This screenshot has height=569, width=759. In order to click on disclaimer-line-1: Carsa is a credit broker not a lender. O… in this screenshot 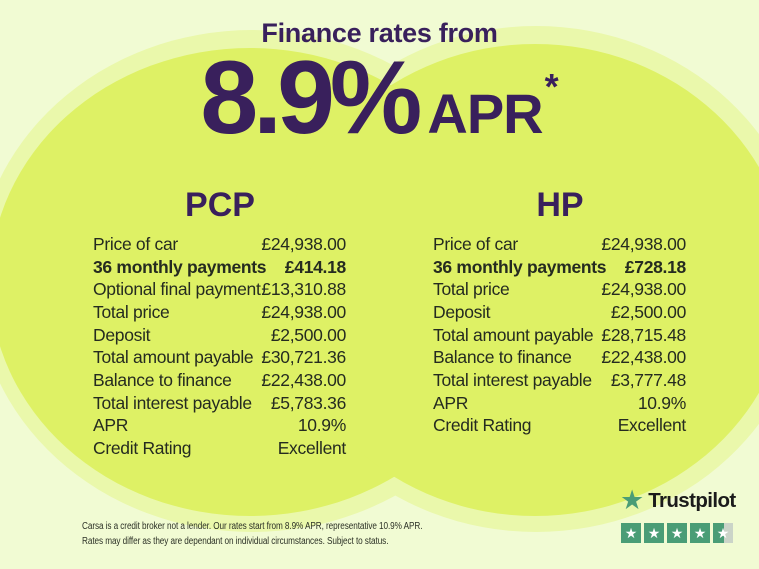, I will do `click(252, 526)`.